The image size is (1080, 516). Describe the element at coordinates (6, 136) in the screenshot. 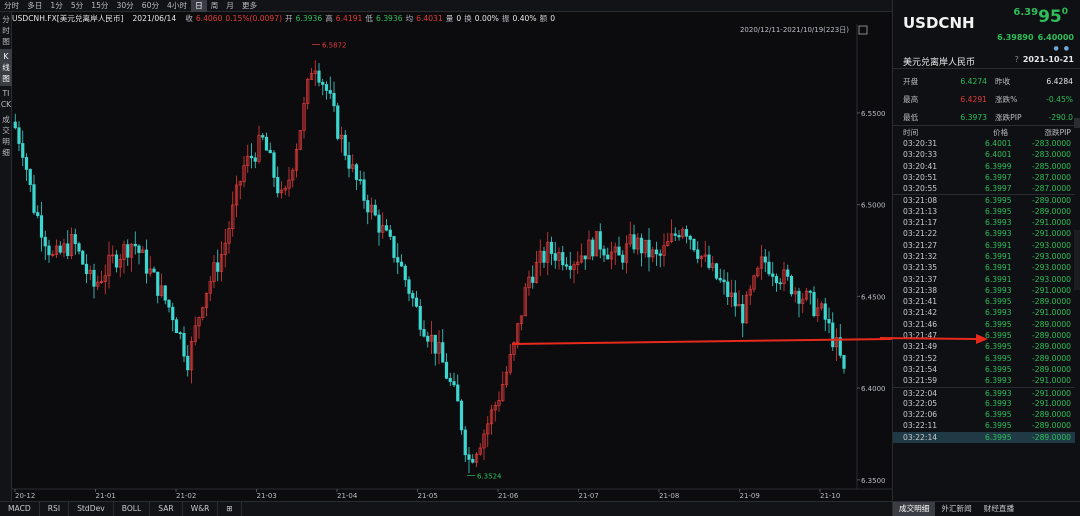

I see `view-tab-3: 成交明细` at that location.